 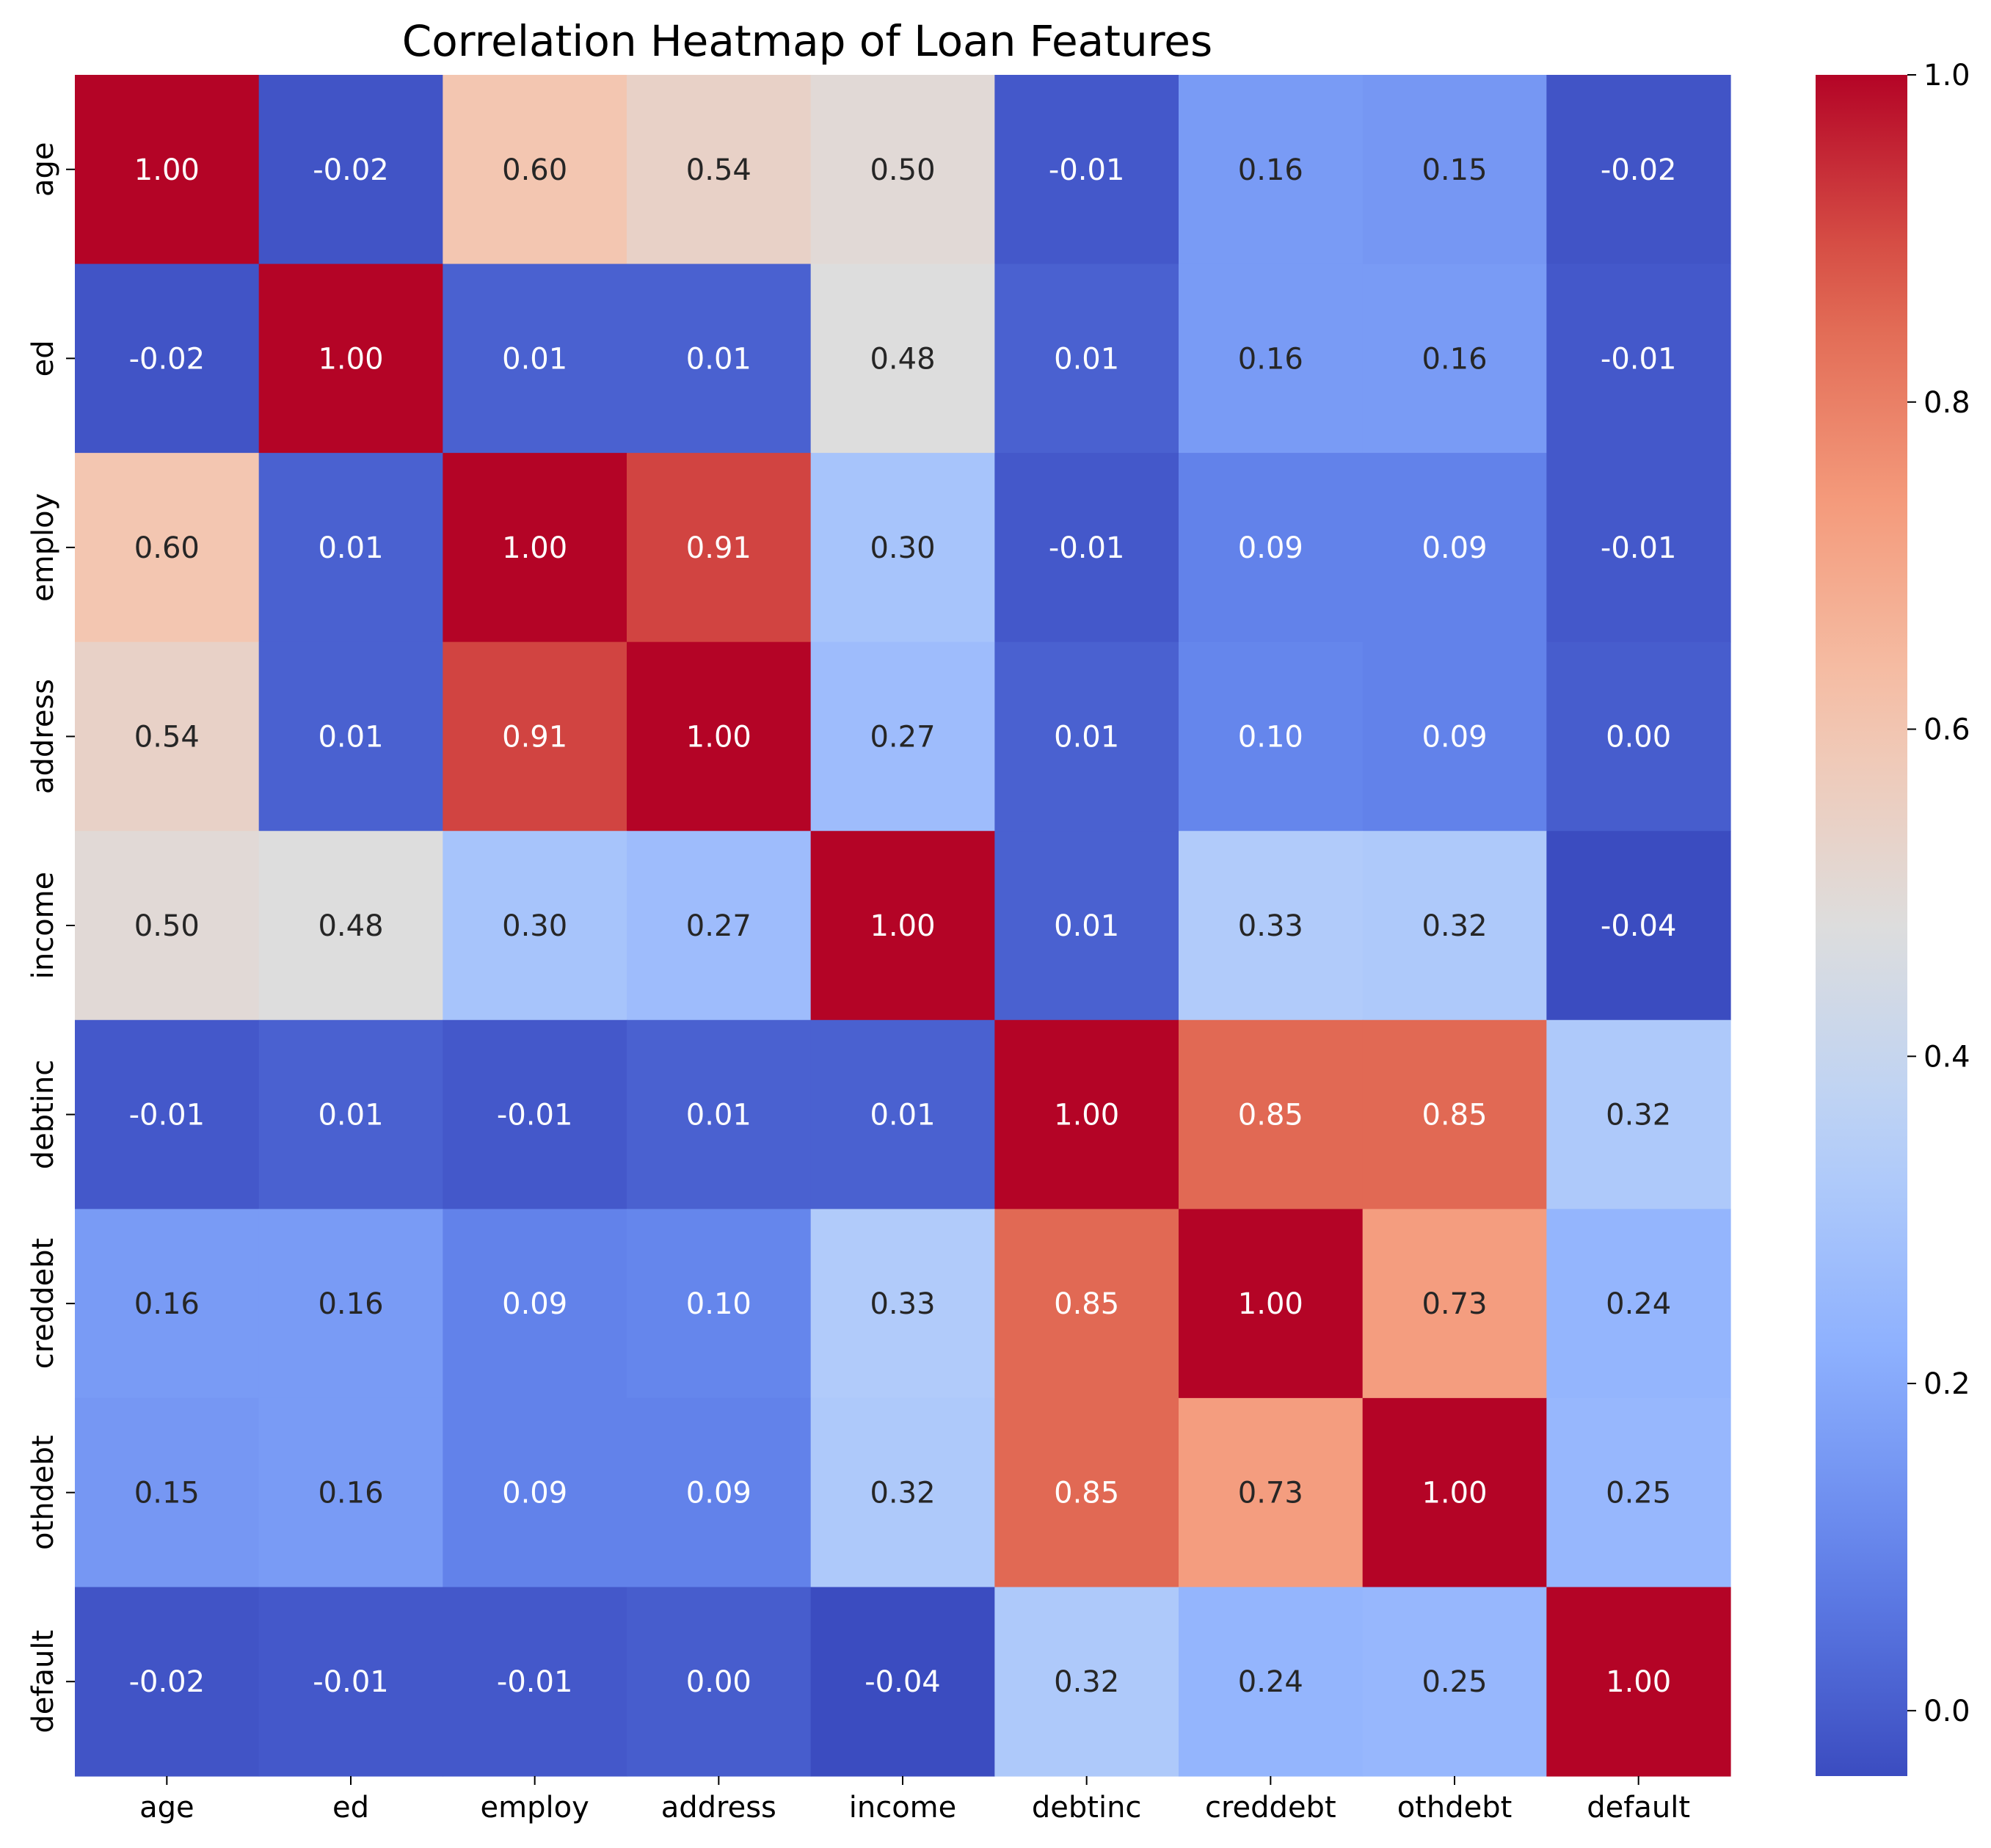 I want to click on colorbar-tick-label: 0.2, so click(x=1946, y=1384).